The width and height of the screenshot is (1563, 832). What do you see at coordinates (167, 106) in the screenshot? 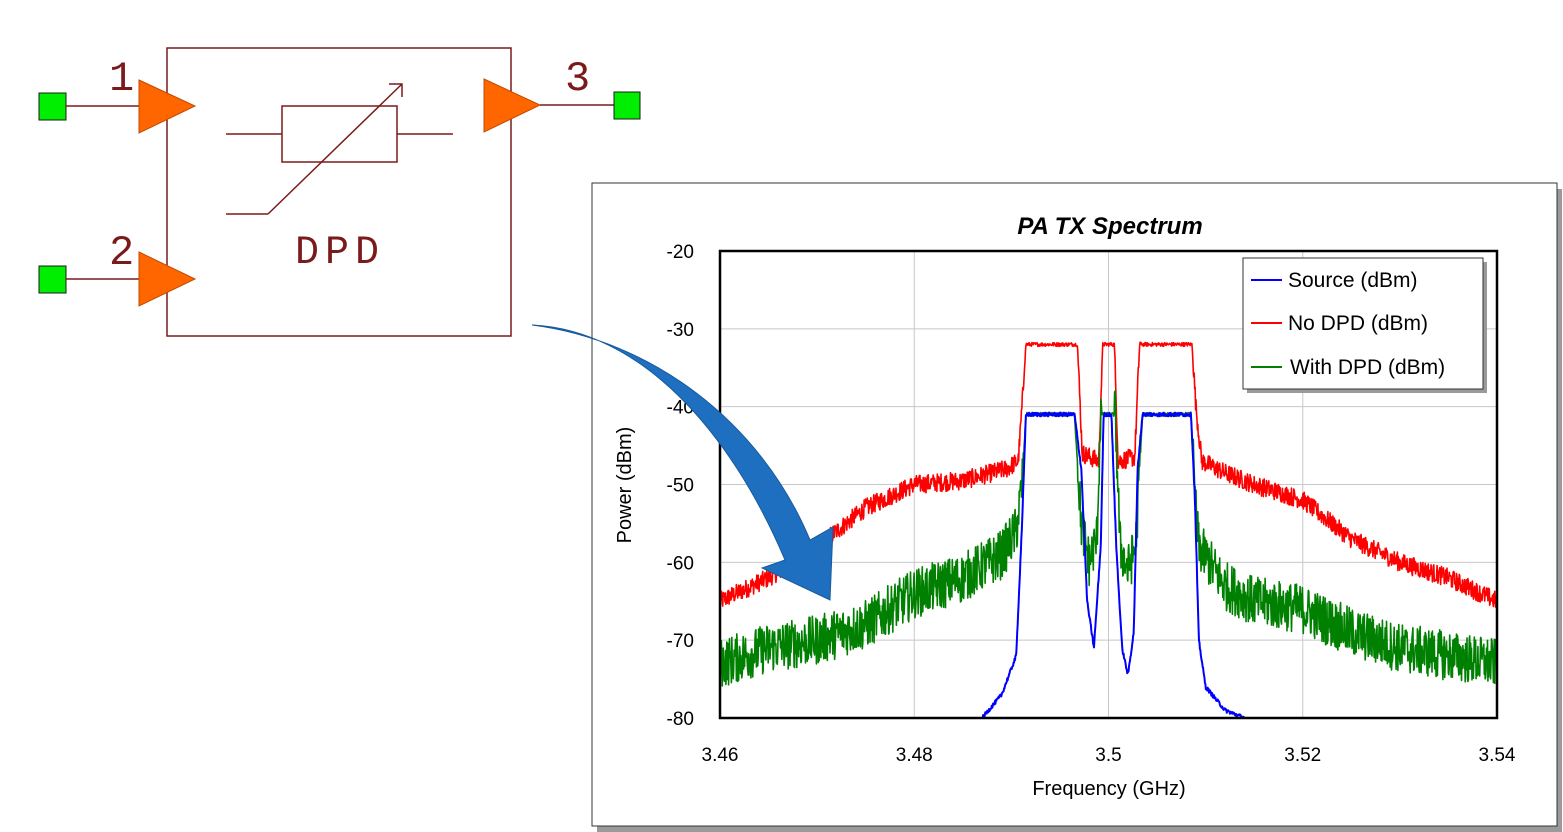
I see `port-1-amplifier-icon` at bounding box center [167, 106].